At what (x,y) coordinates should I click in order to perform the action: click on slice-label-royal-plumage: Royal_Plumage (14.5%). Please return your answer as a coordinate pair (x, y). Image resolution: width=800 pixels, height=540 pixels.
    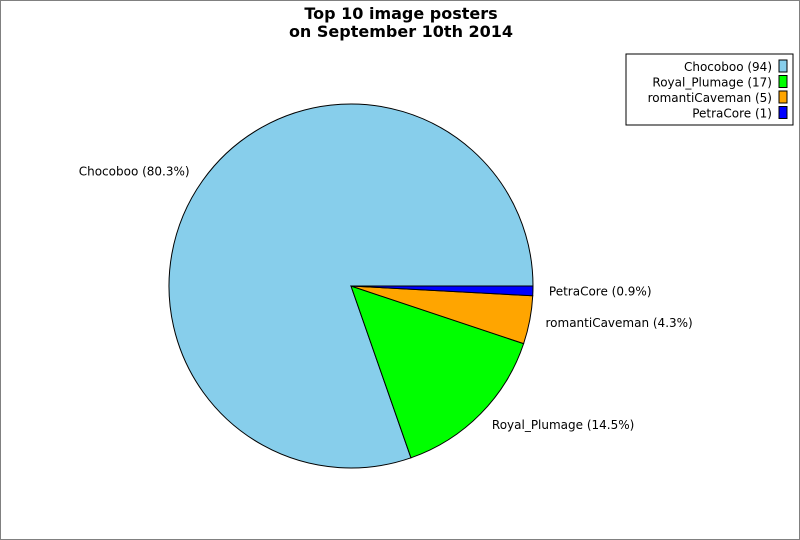
    Looking at the image, I should click on (563, 425).